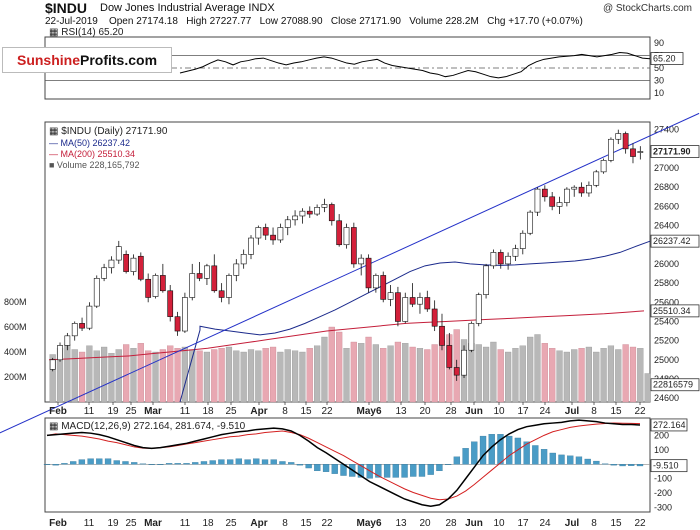  I want to click on price-x-label: 11, so click(89, 411).